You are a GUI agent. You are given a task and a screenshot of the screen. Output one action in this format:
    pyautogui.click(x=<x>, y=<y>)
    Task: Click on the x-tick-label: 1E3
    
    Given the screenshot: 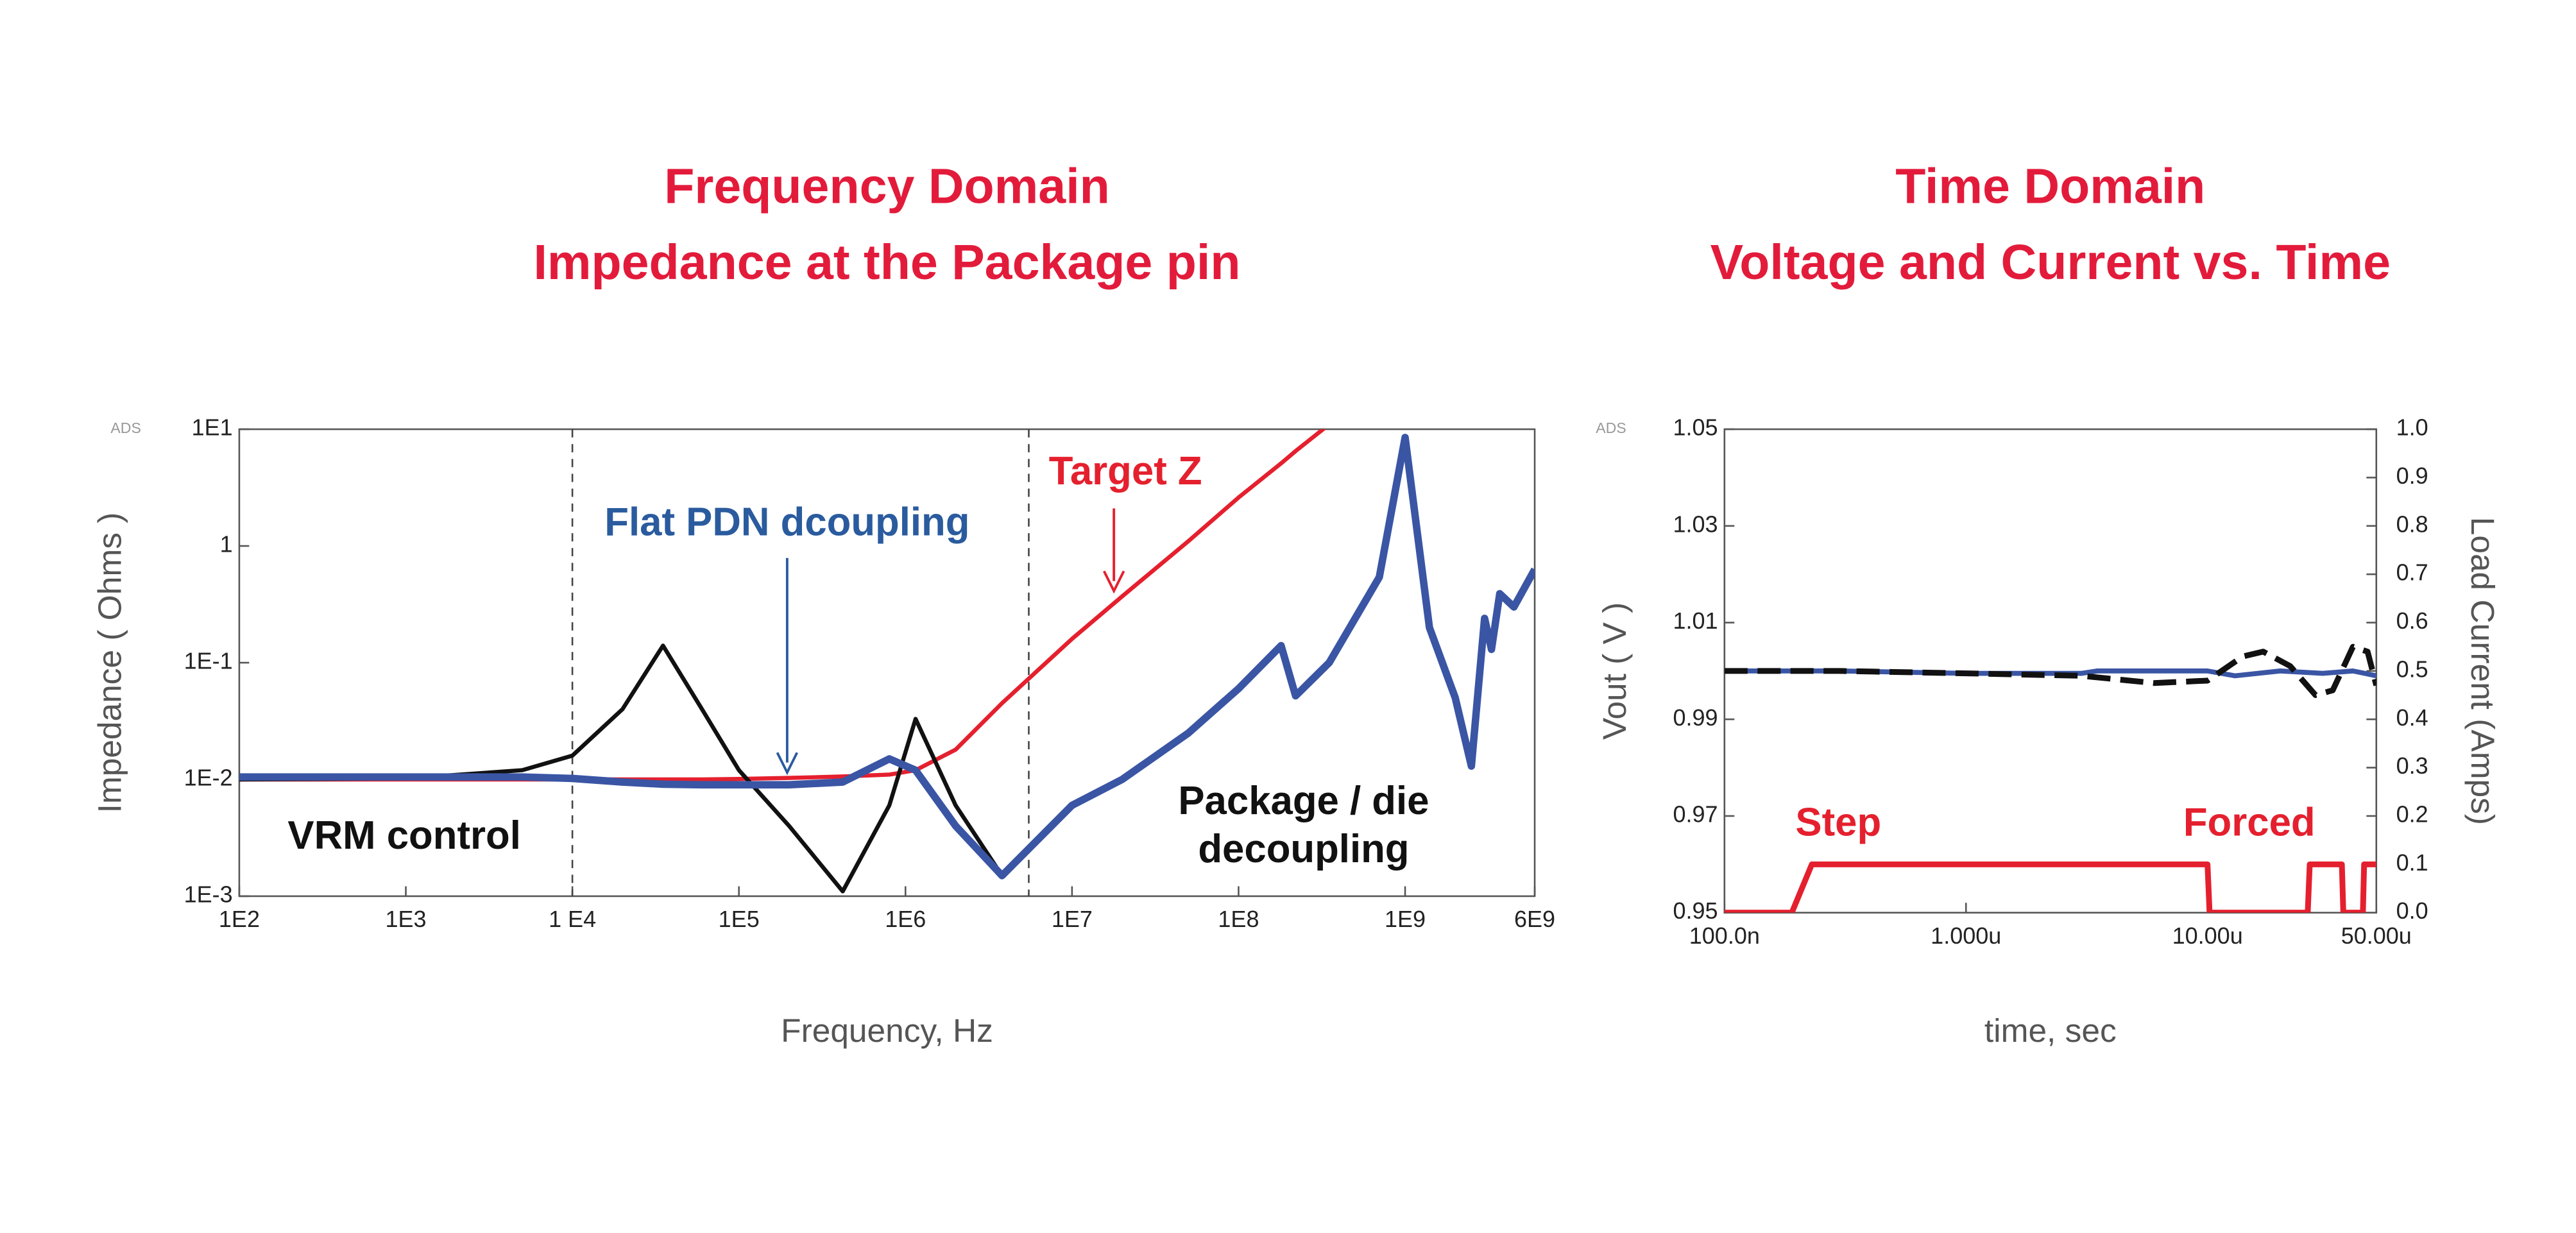 What is the action you would take?
    pyautogui.click(x=406, y=919)
    